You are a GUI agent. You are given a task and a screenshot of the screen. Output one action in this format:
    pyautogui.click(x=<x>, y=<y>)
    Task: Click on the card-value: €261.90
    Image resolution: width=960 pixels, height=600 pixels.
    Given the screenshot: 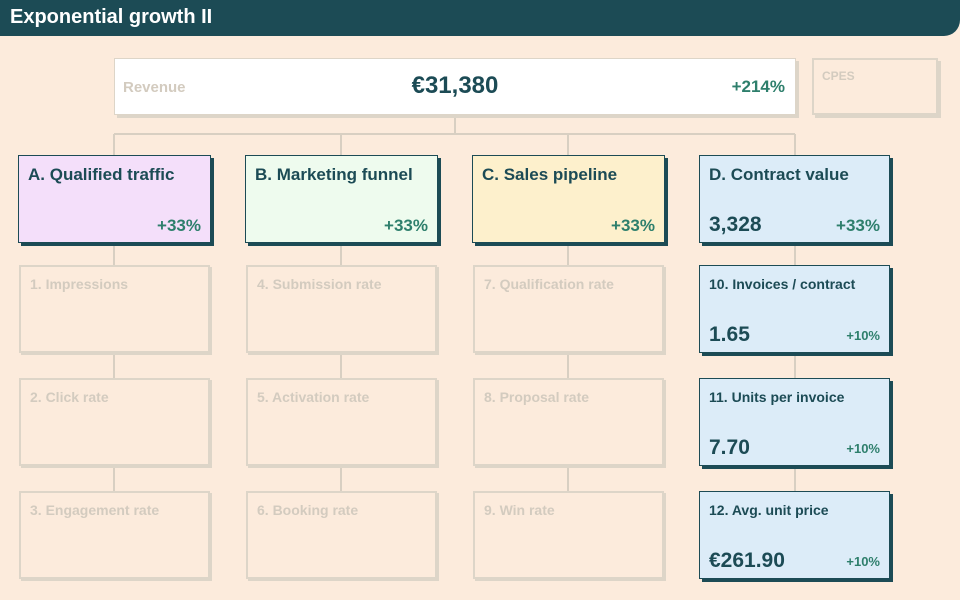 What is the action you would take?
    pyautogui.click(x=747, y=560)
    